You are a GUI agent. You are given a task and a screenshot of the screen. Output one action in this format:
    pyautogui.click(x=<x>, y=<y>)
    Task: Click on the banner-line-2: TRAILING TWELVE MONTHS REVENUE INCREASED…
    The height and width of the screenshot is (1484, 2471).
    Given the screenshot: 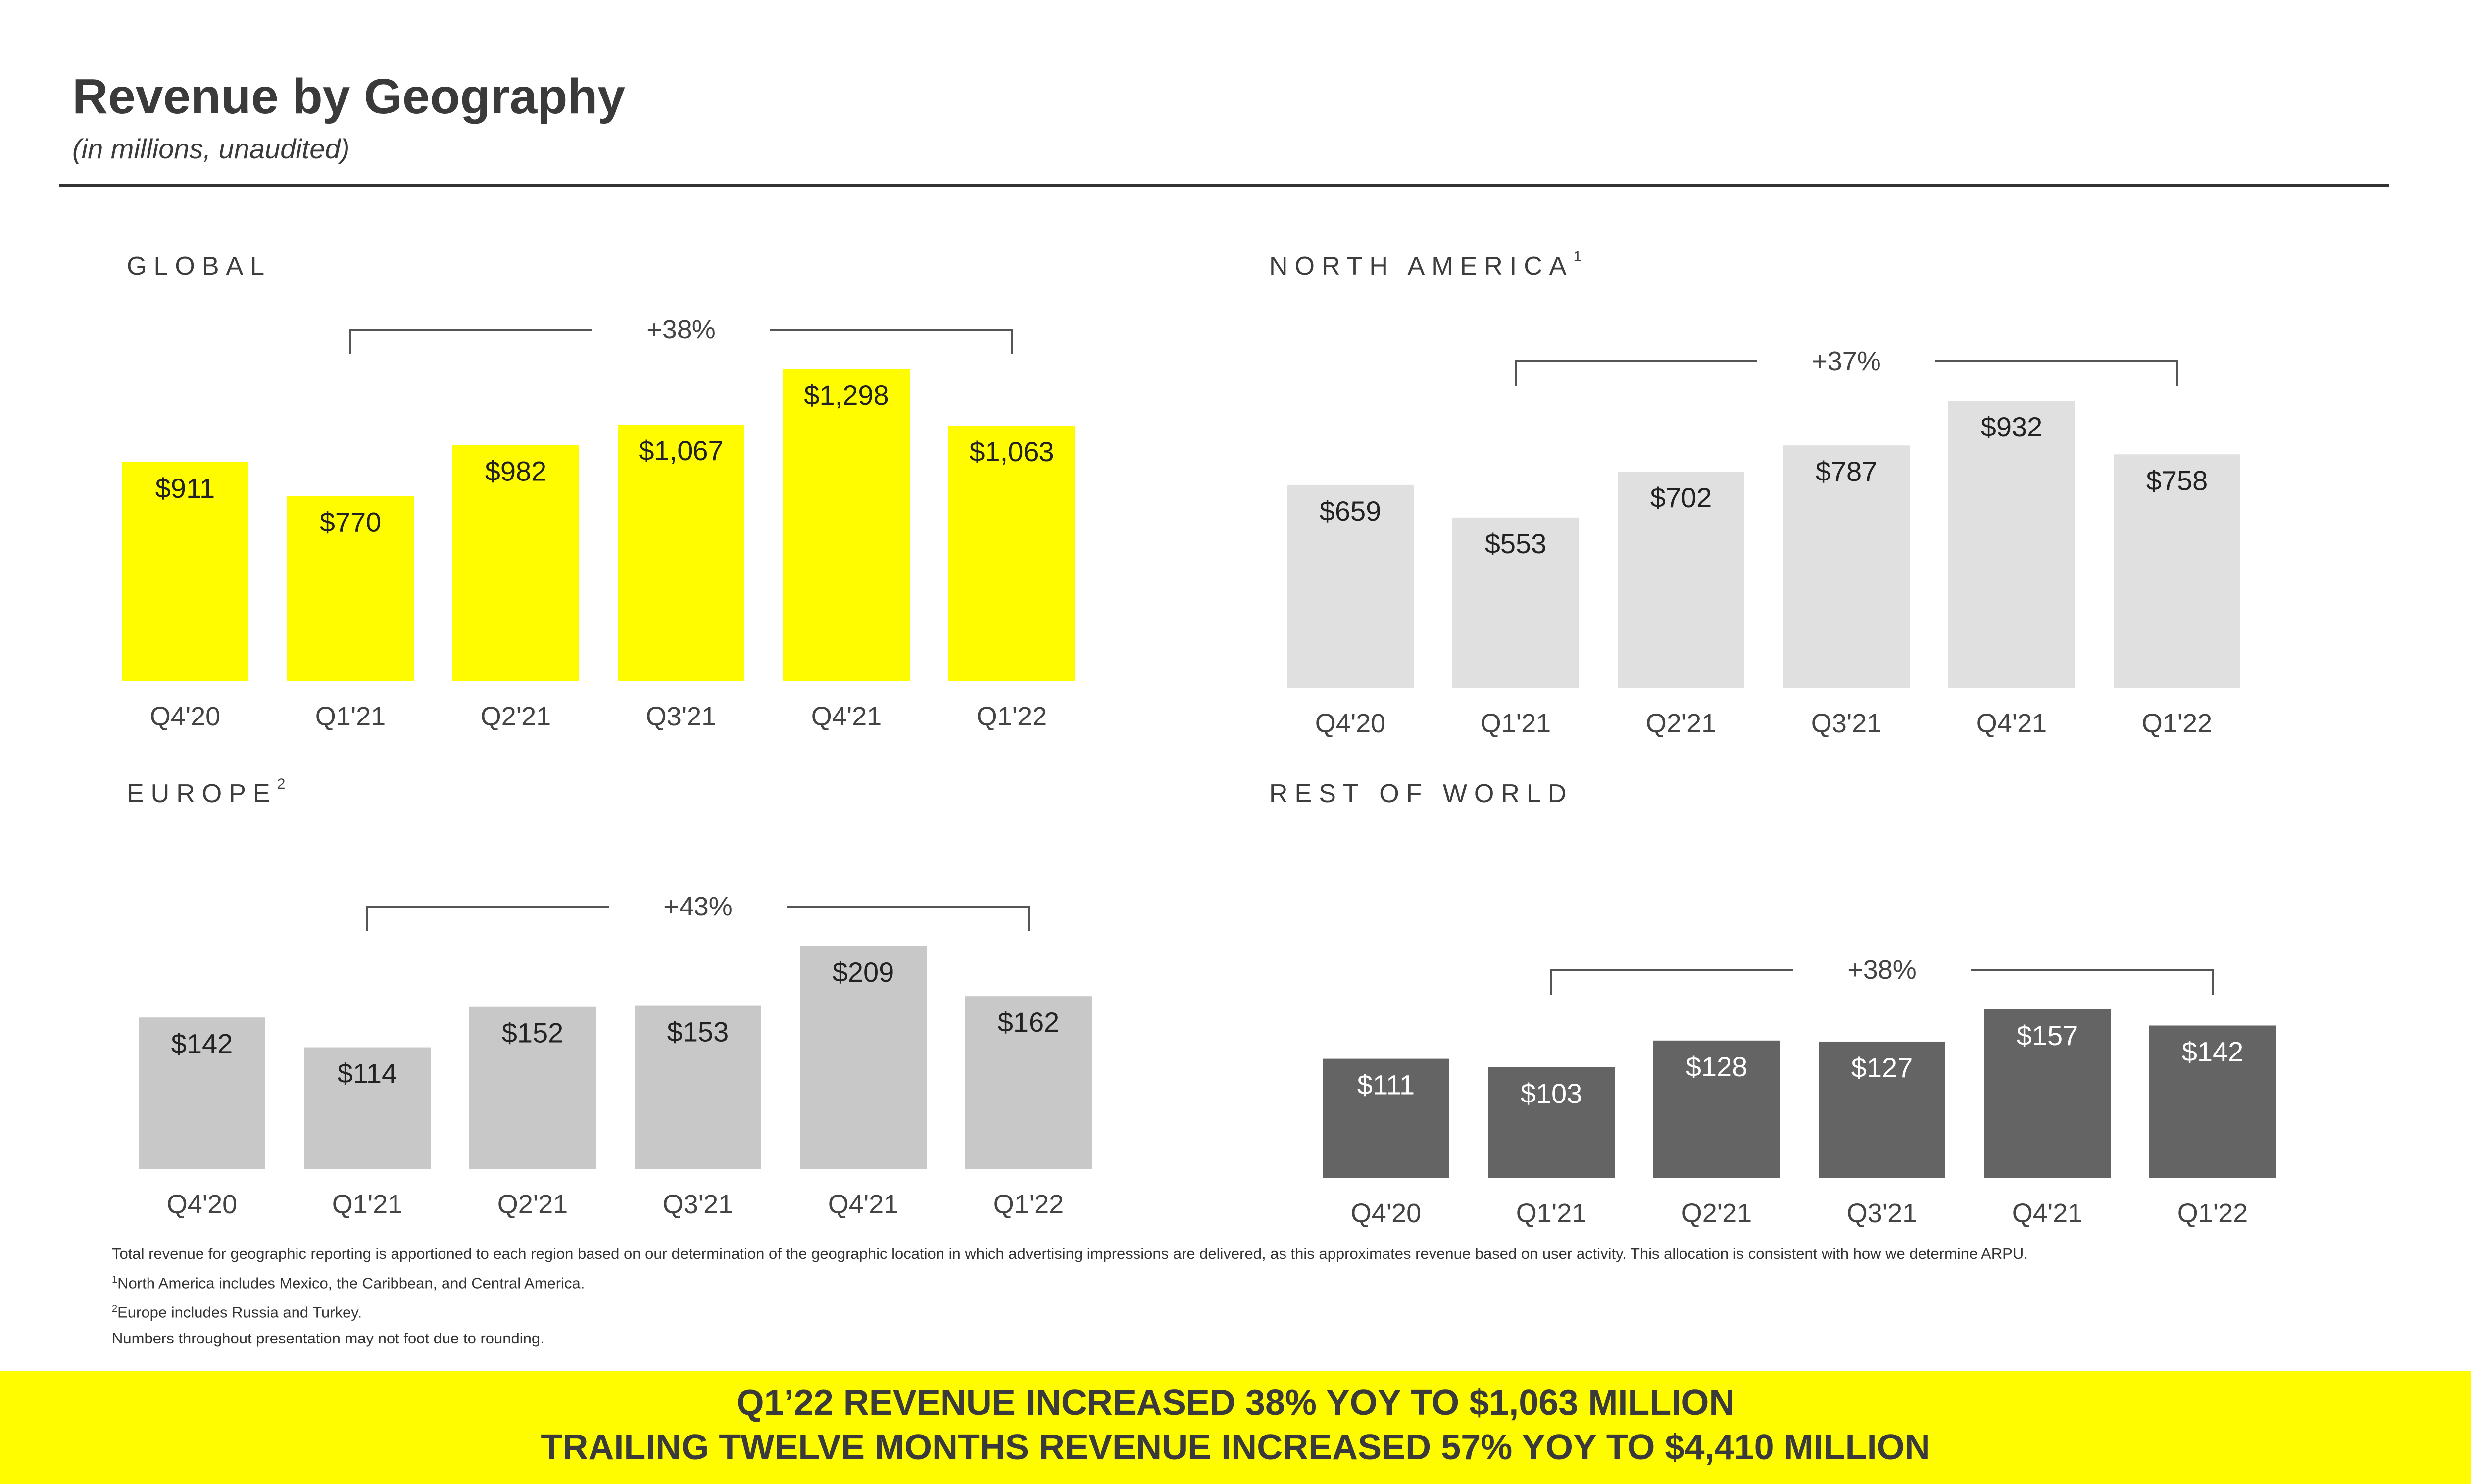 What is the action you would take?
    pyautogui.click(x=1236, y=1447)
    